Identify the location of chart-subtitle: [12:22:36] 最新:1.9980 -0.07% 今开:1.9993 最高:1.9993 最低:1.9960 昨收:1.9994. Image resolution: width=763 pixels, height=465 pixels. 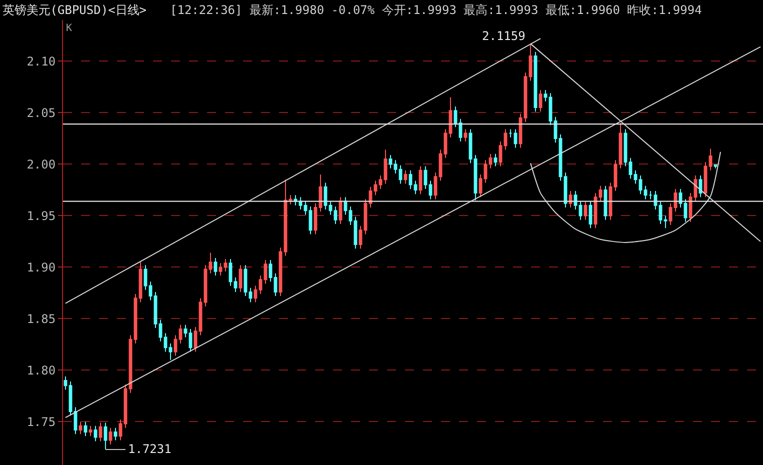
(436, 10).